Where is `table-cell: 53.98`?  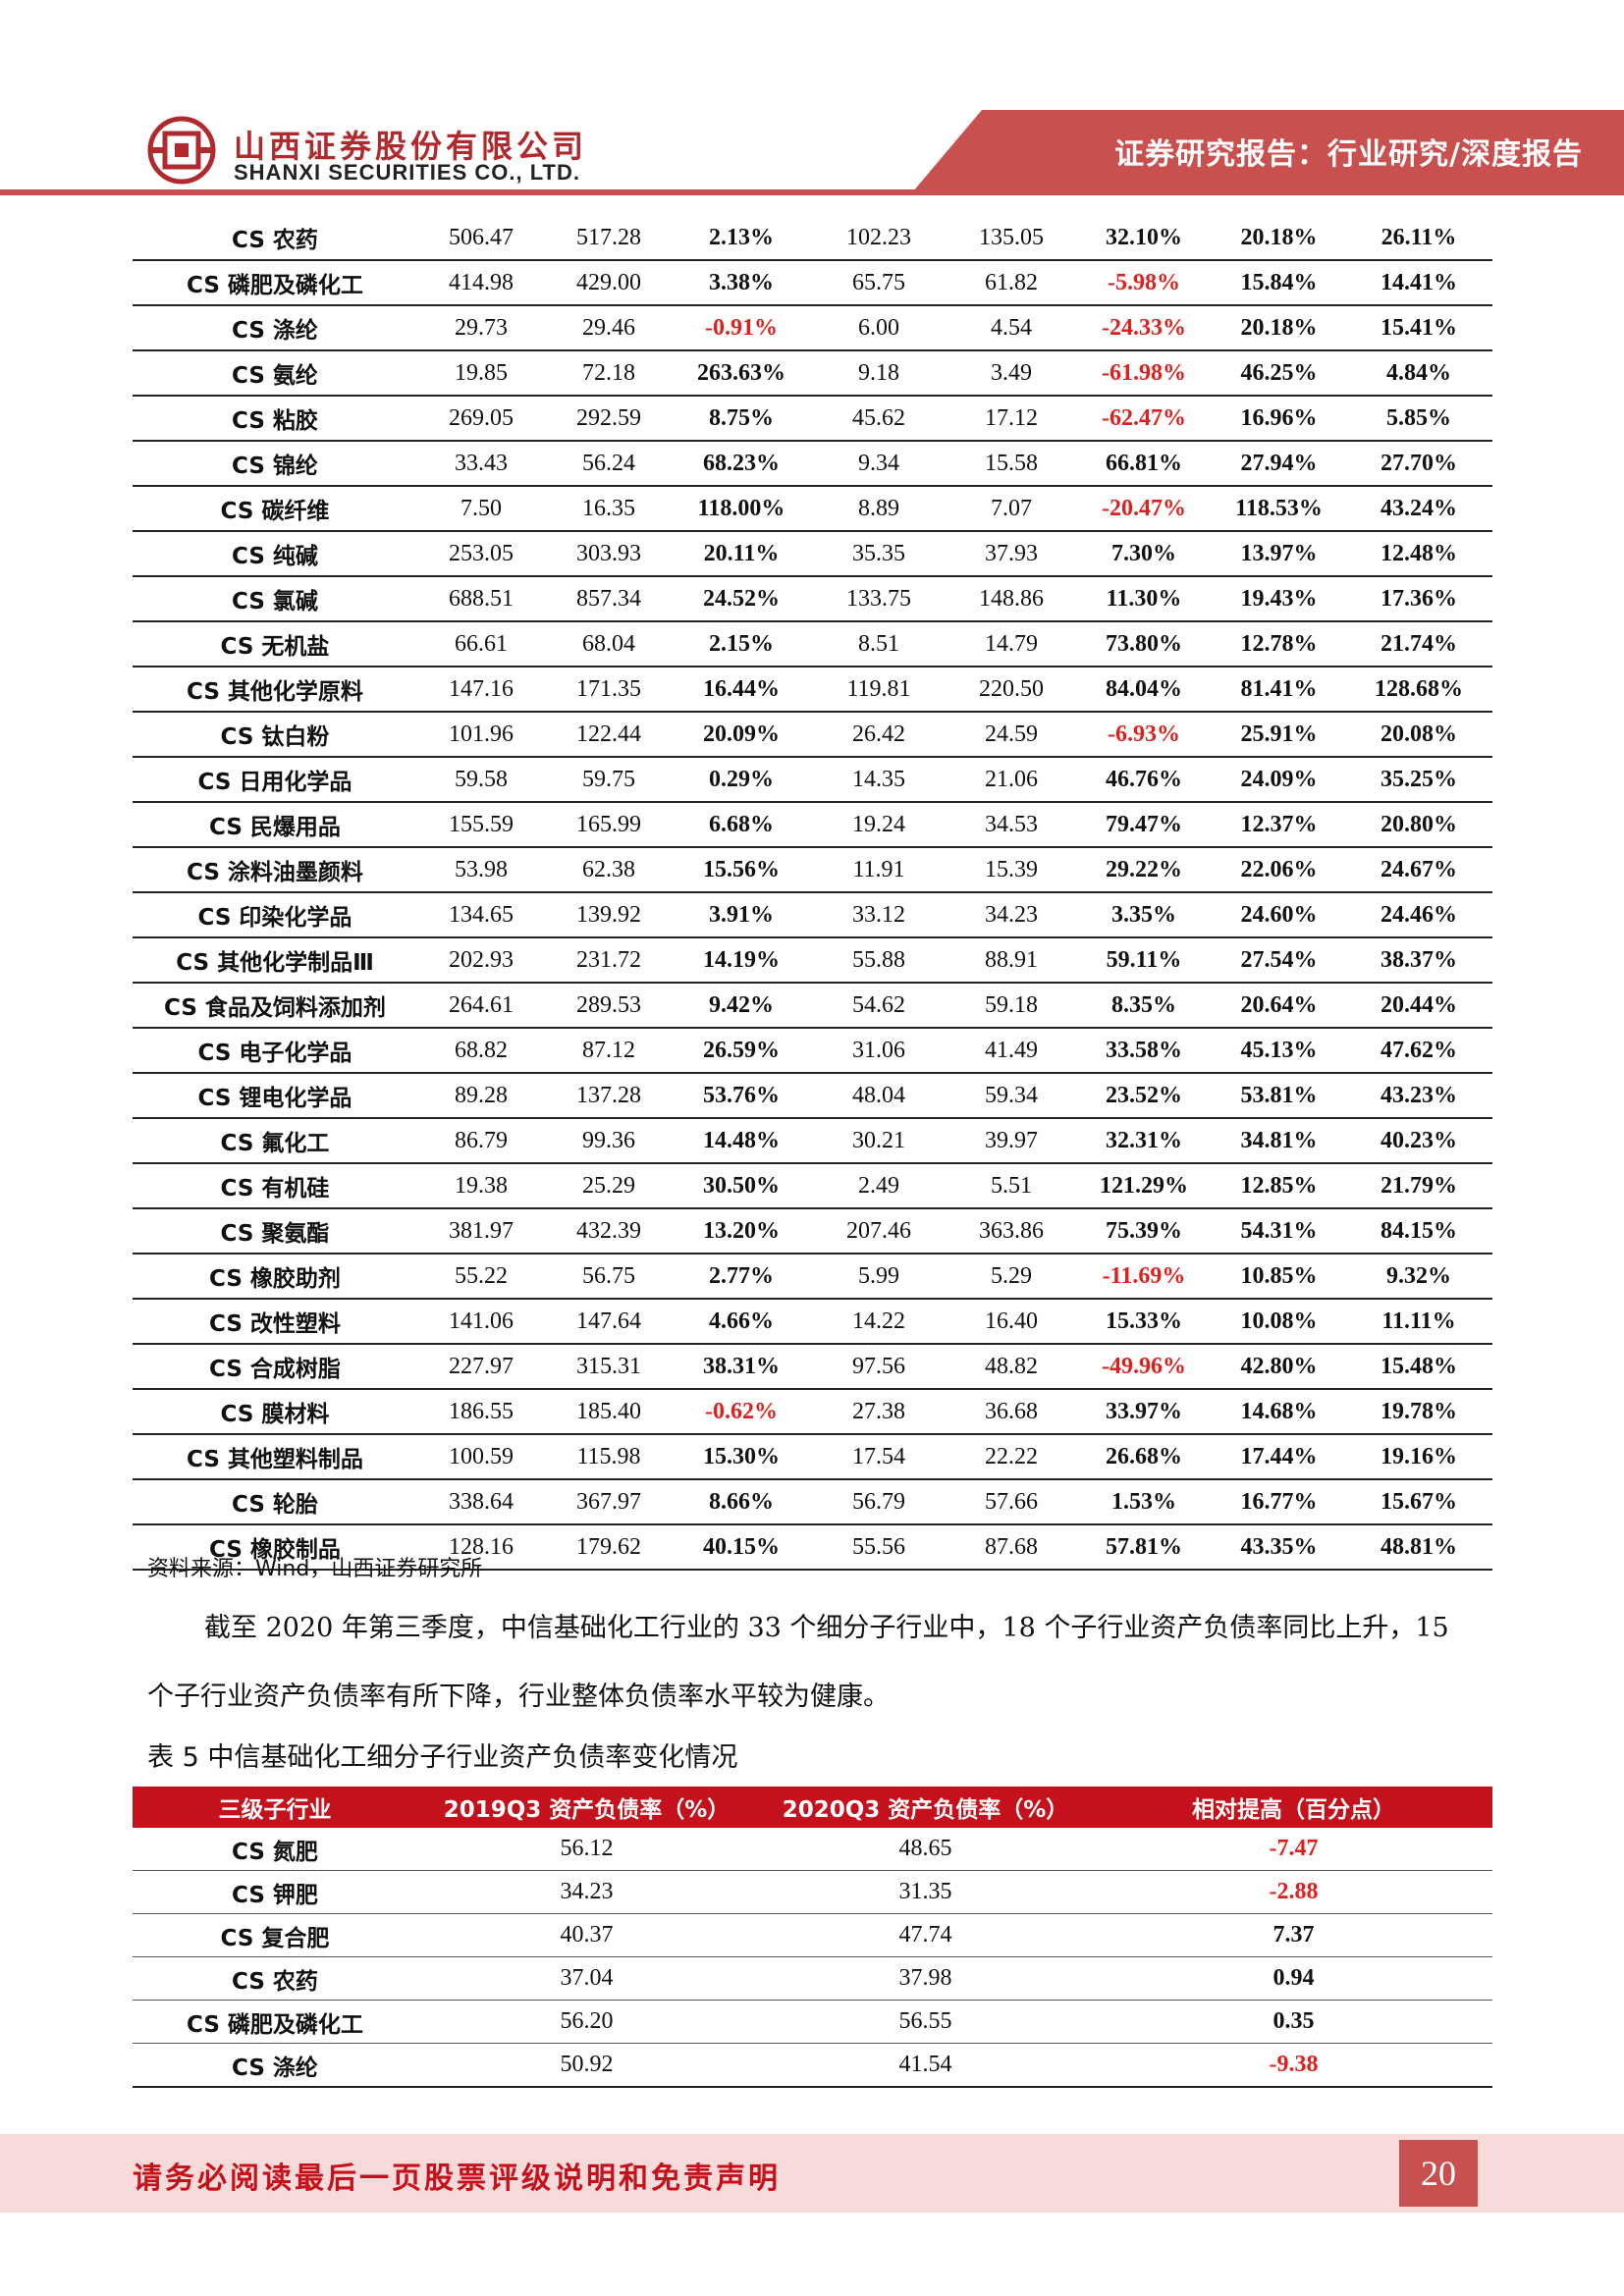
table-cell: 53.98 is located at coordinates (481, 870).